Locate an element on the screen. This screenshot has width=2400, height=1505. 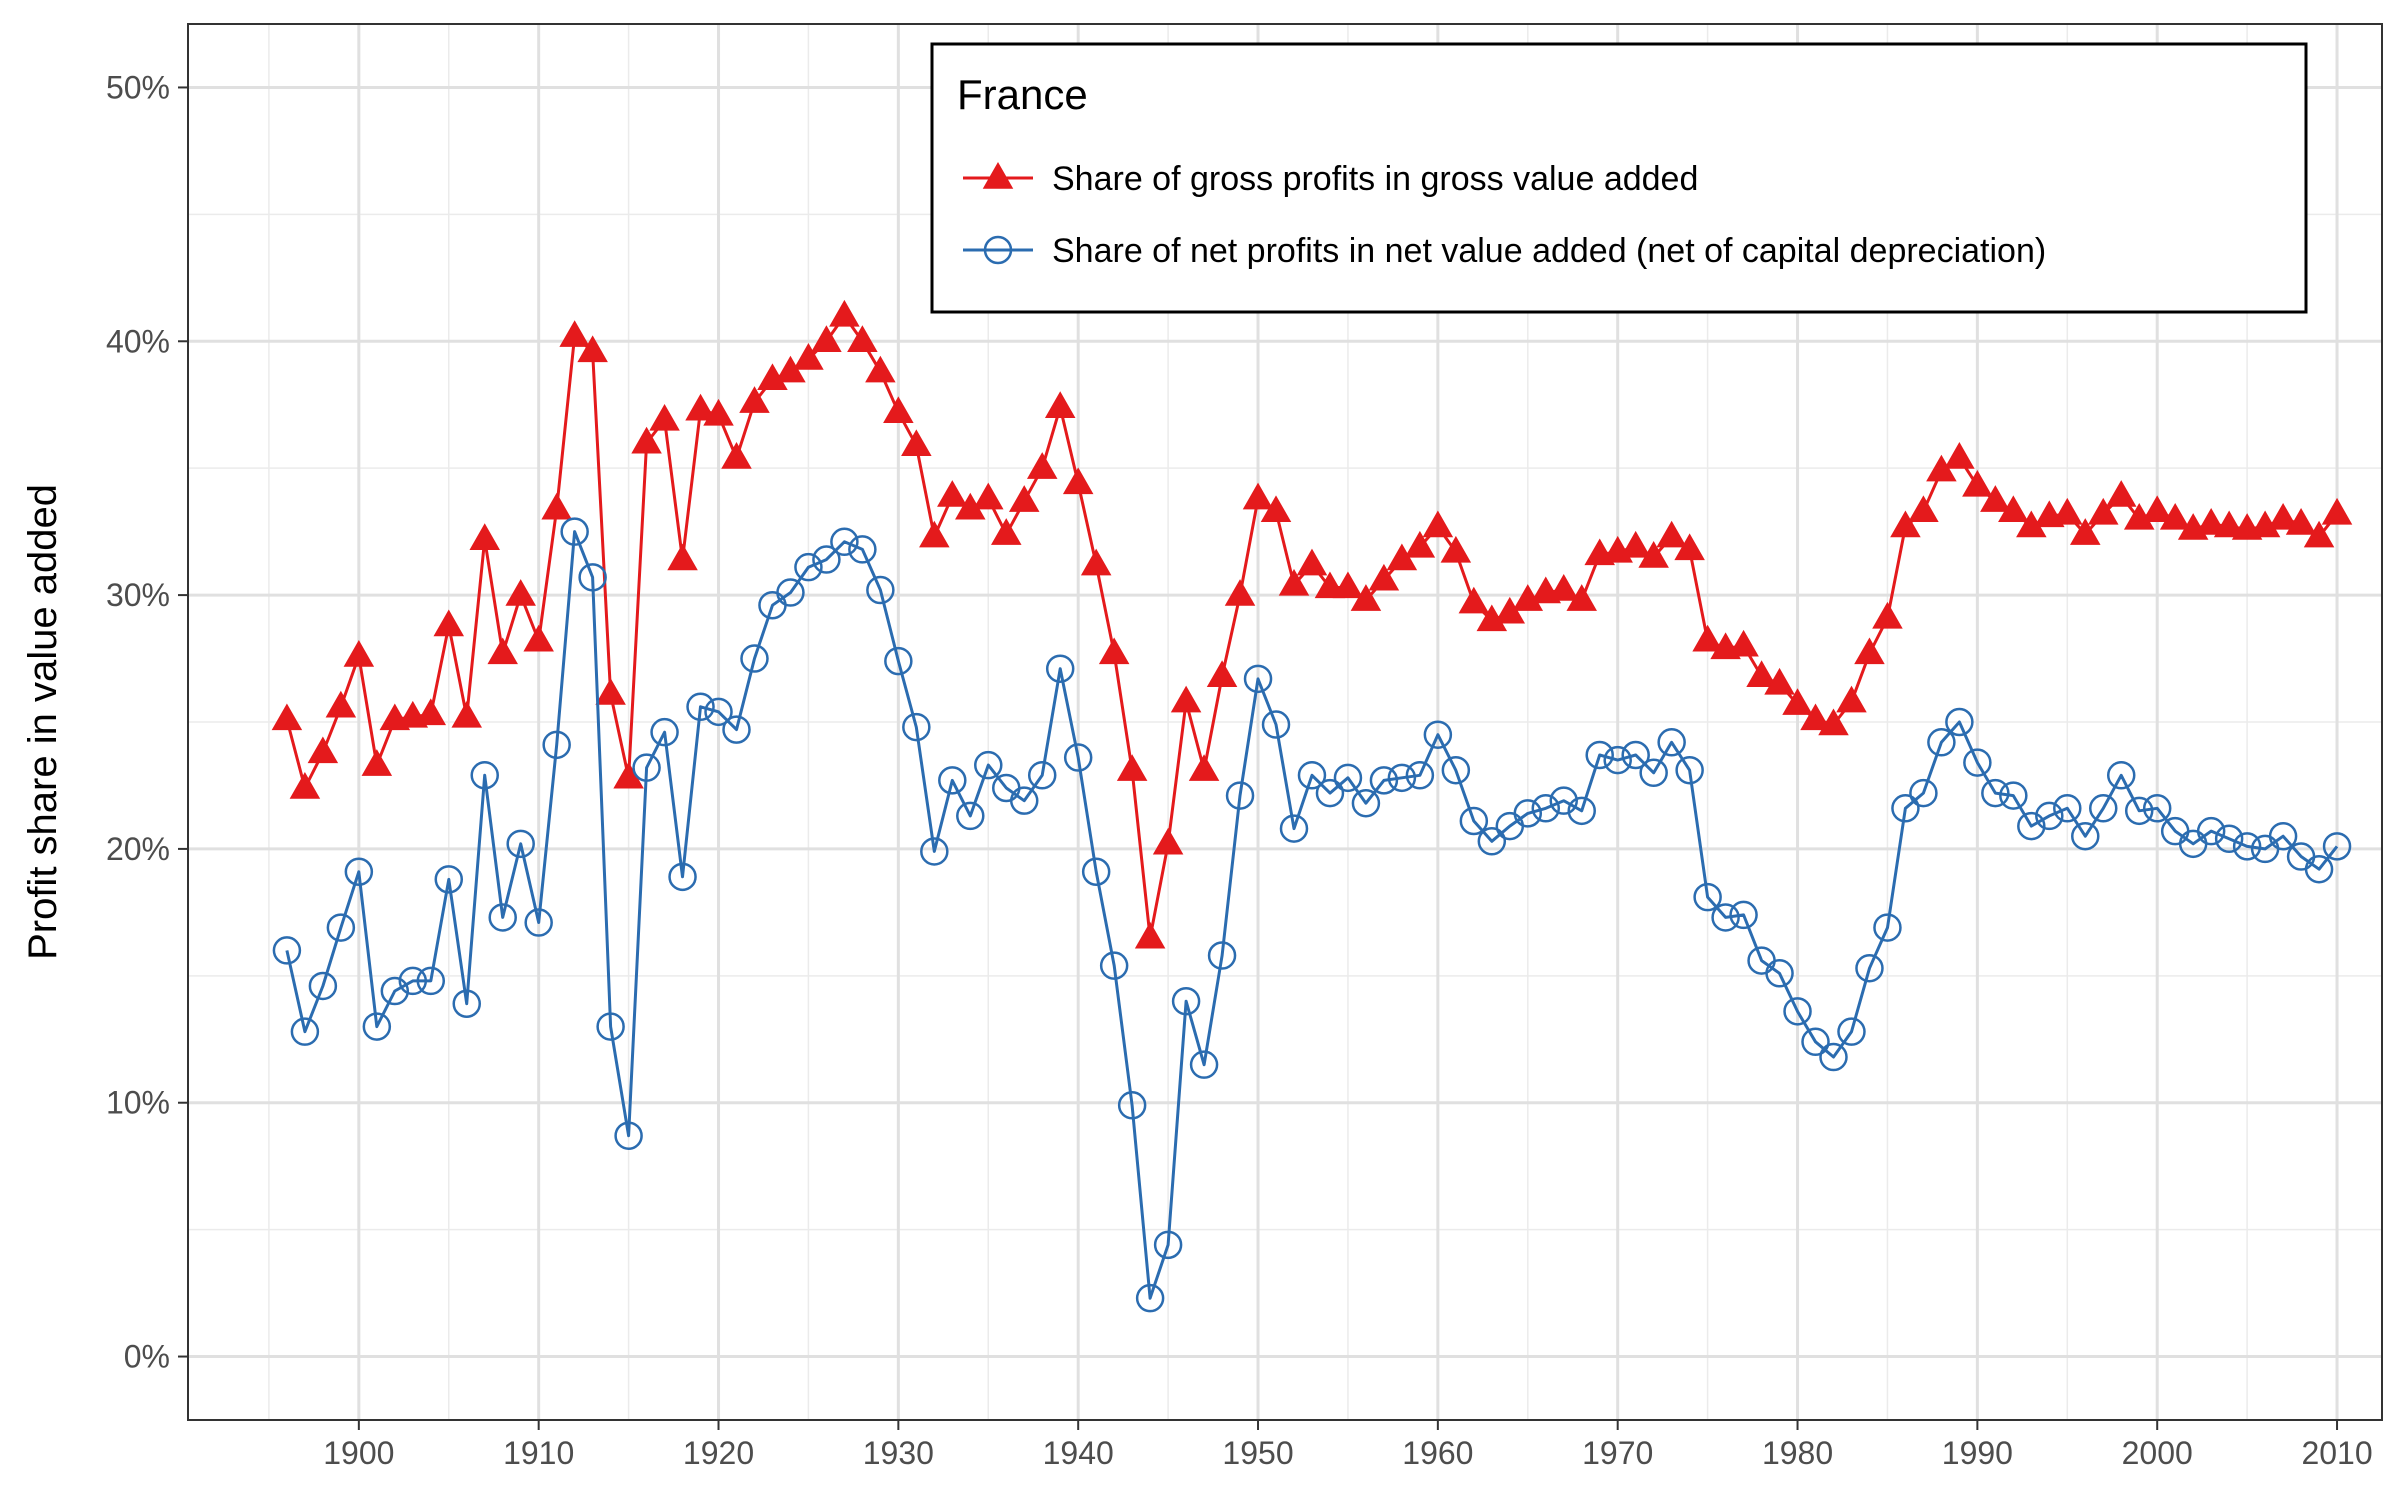
y-axis-title: Profit share in value added is located at coordinates (43, 722).